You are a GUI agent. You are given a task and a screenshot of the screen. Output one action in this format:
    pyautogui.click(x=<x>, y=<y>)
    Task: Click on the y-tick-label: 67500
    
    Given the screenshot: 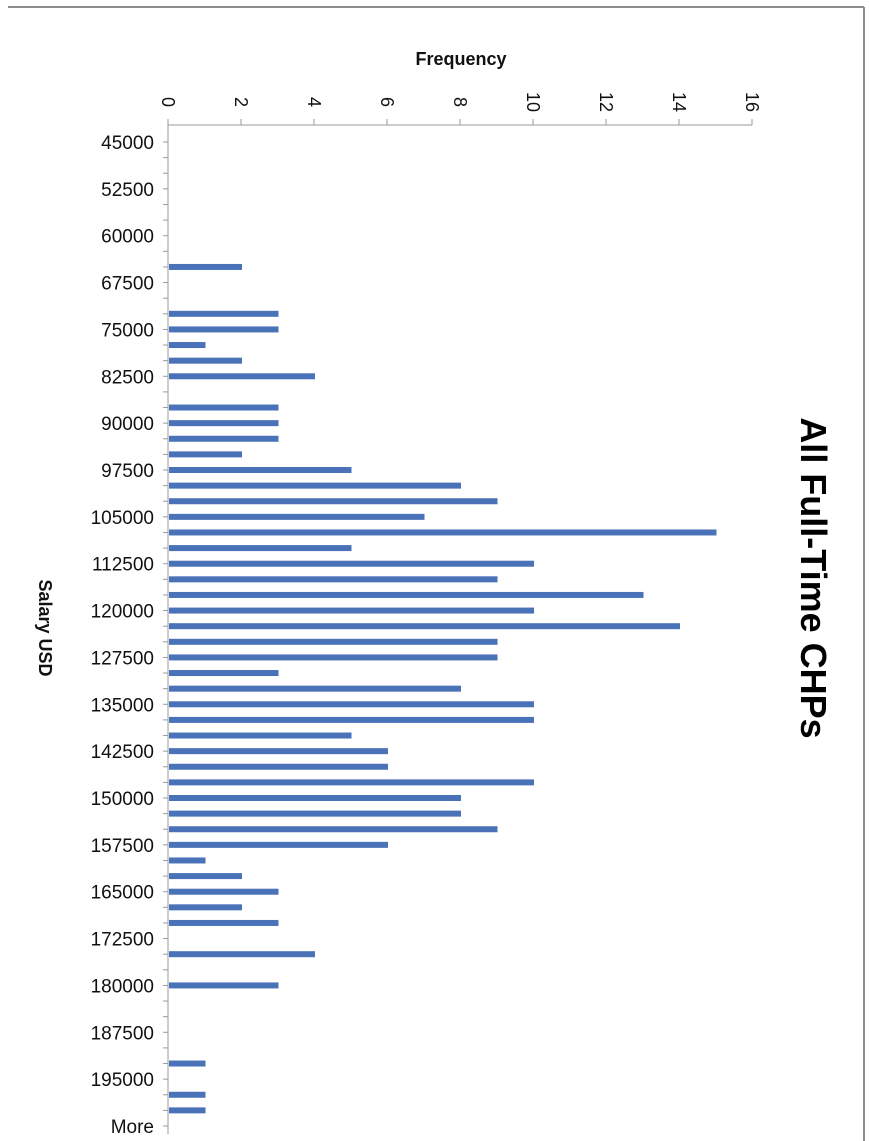 What is the action you would take?
    pyautogui.click(x=127, y=284)
    